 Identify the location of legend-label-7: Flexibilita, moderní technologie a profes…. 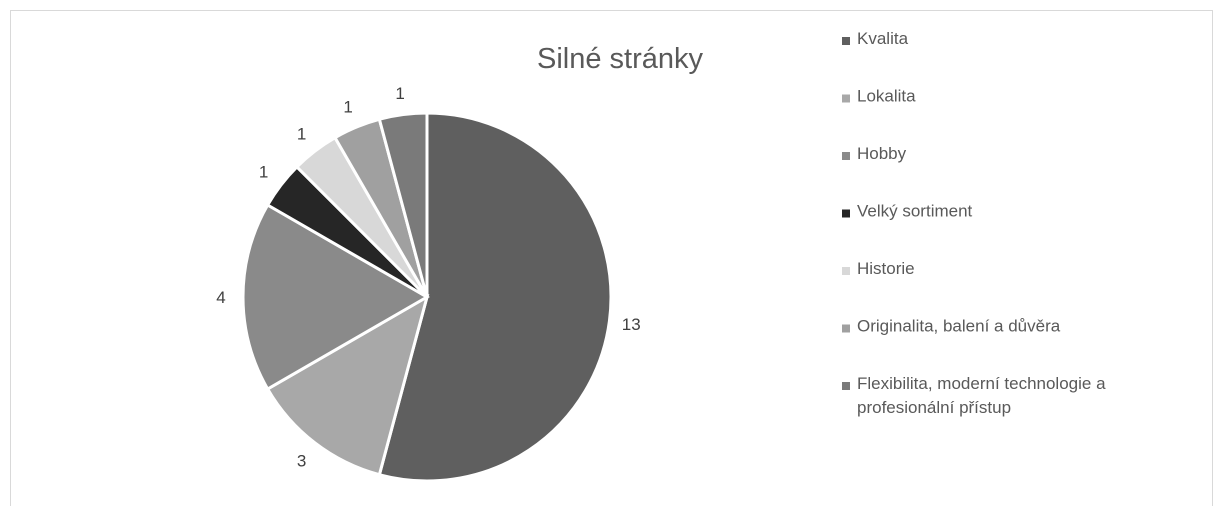
(981, 395).